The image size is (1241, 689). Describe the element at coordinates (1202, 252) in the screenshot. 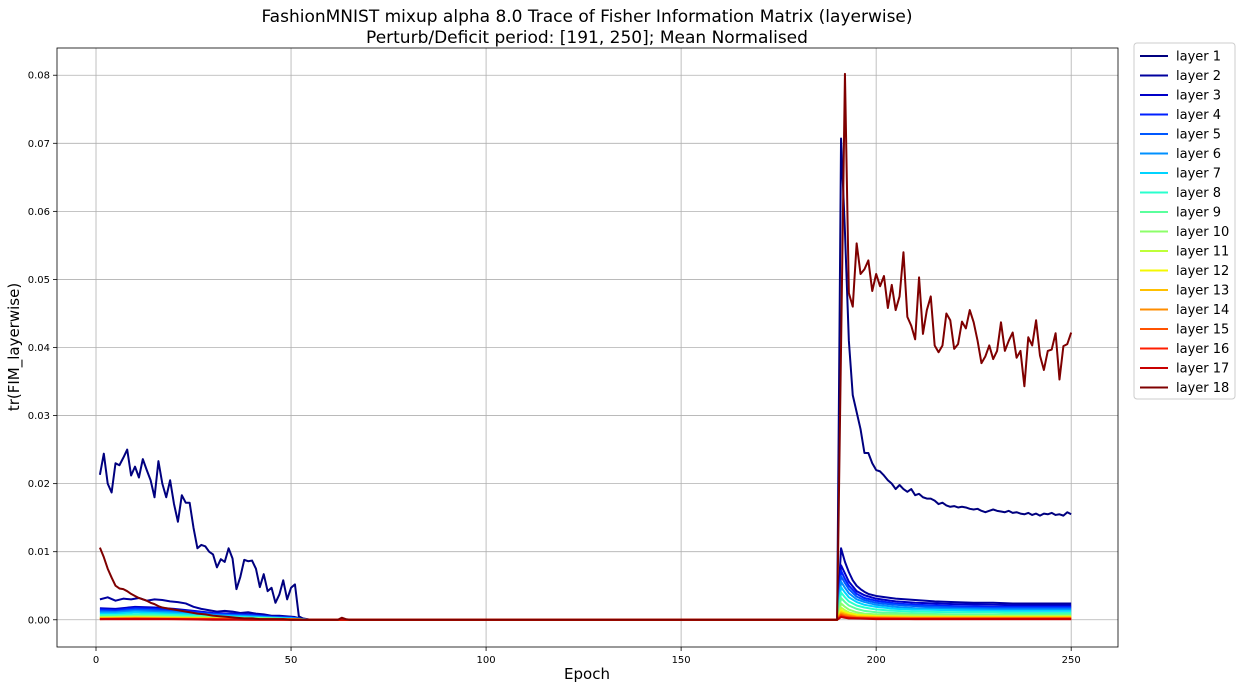

I see `legend-label: layer 11` at that location.